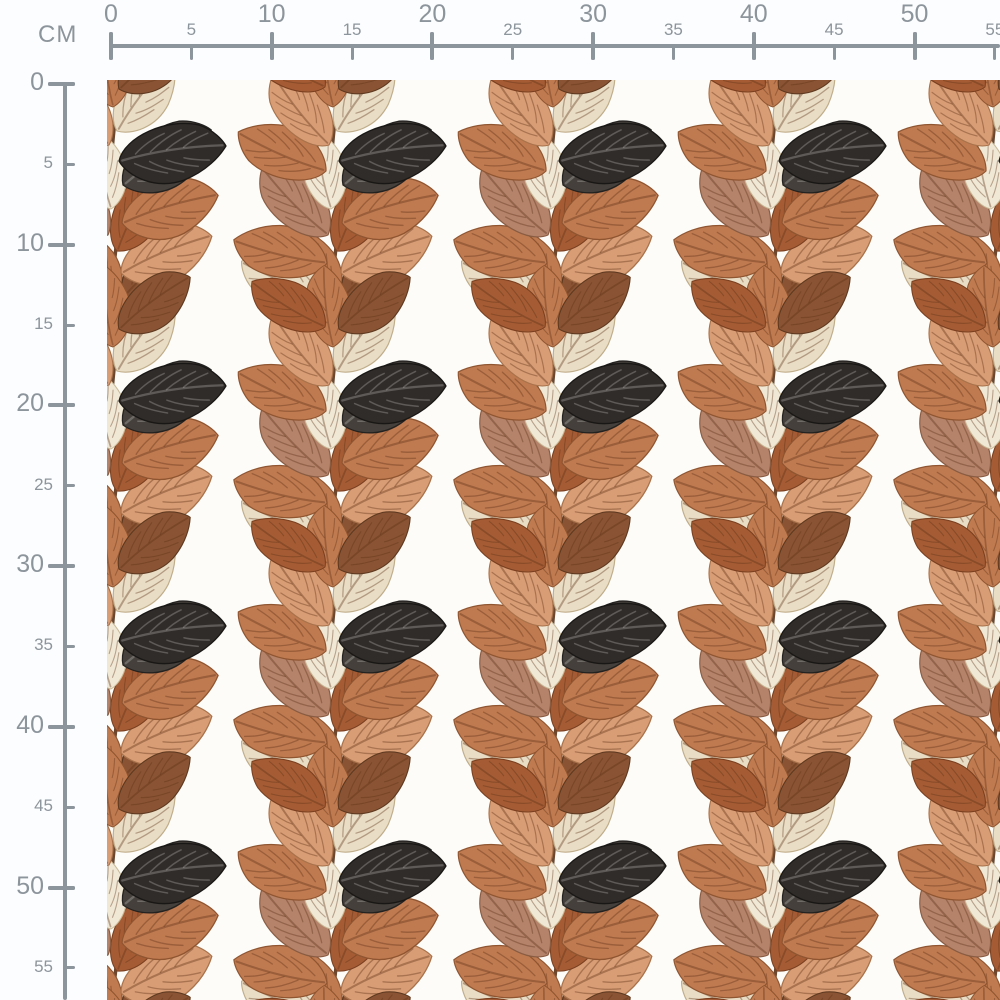 The width and height of the screenshot is (1000, 1000). I want to click on left-ruler-line, so click(65, 541).